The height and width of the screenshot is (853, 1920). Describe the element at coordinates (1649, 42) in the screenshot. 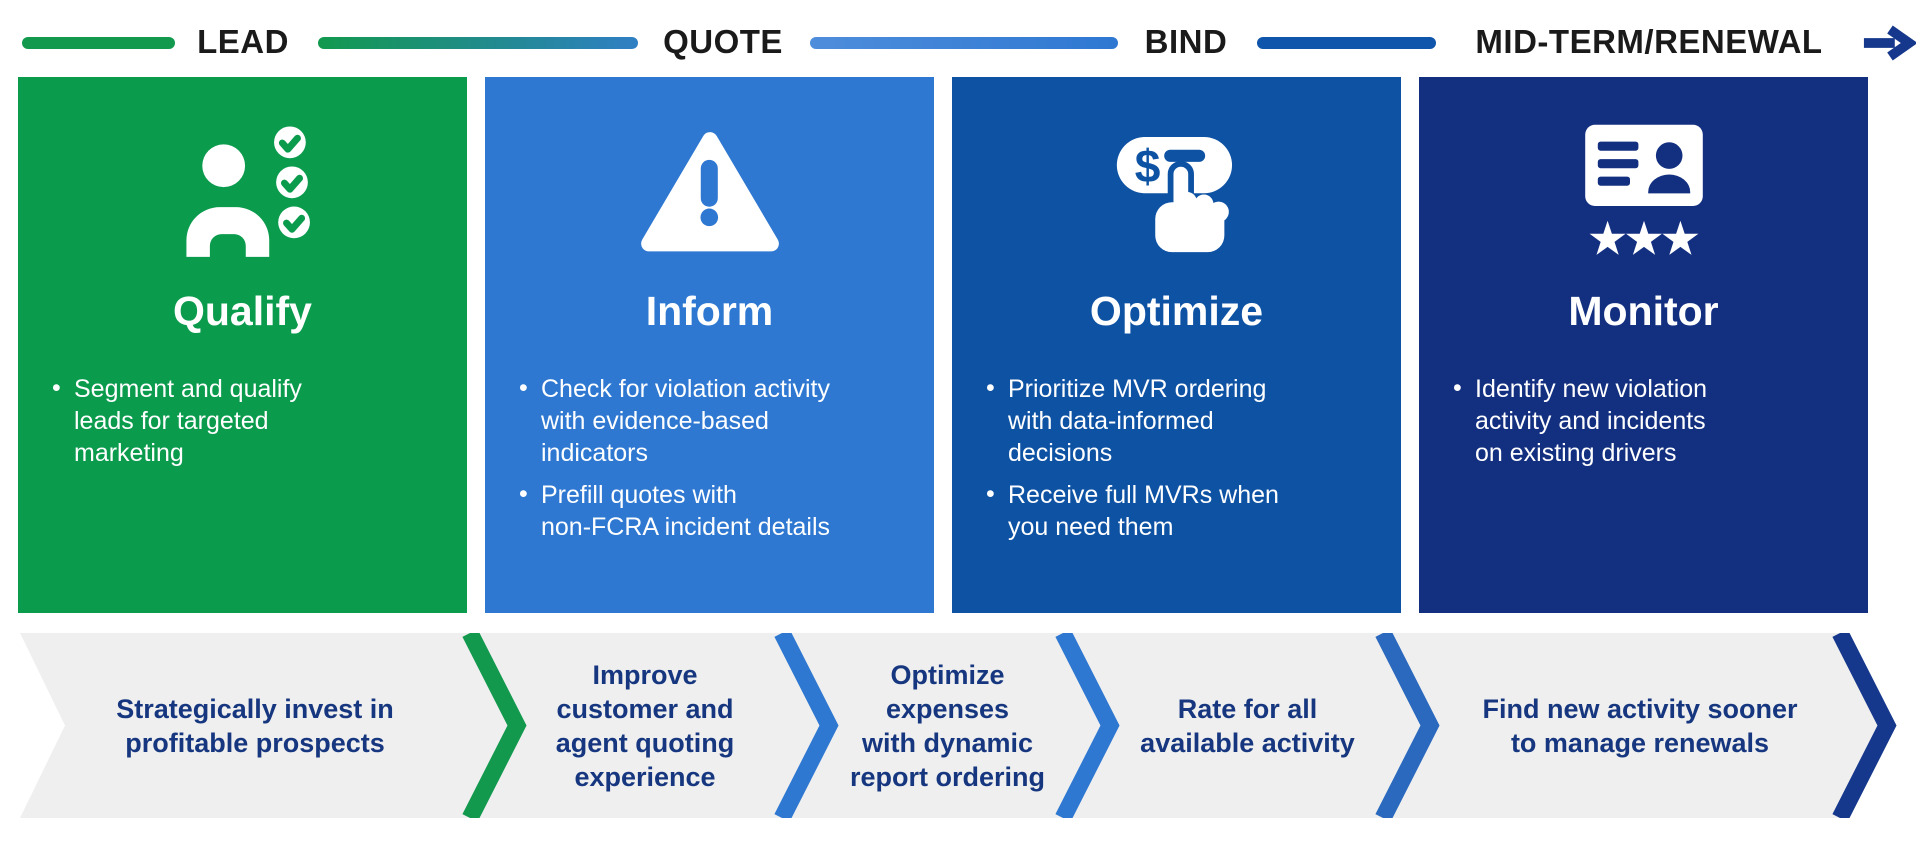

I see `stage-label-midterm-renewal: MID-TERM/RENEWAL` at that location.